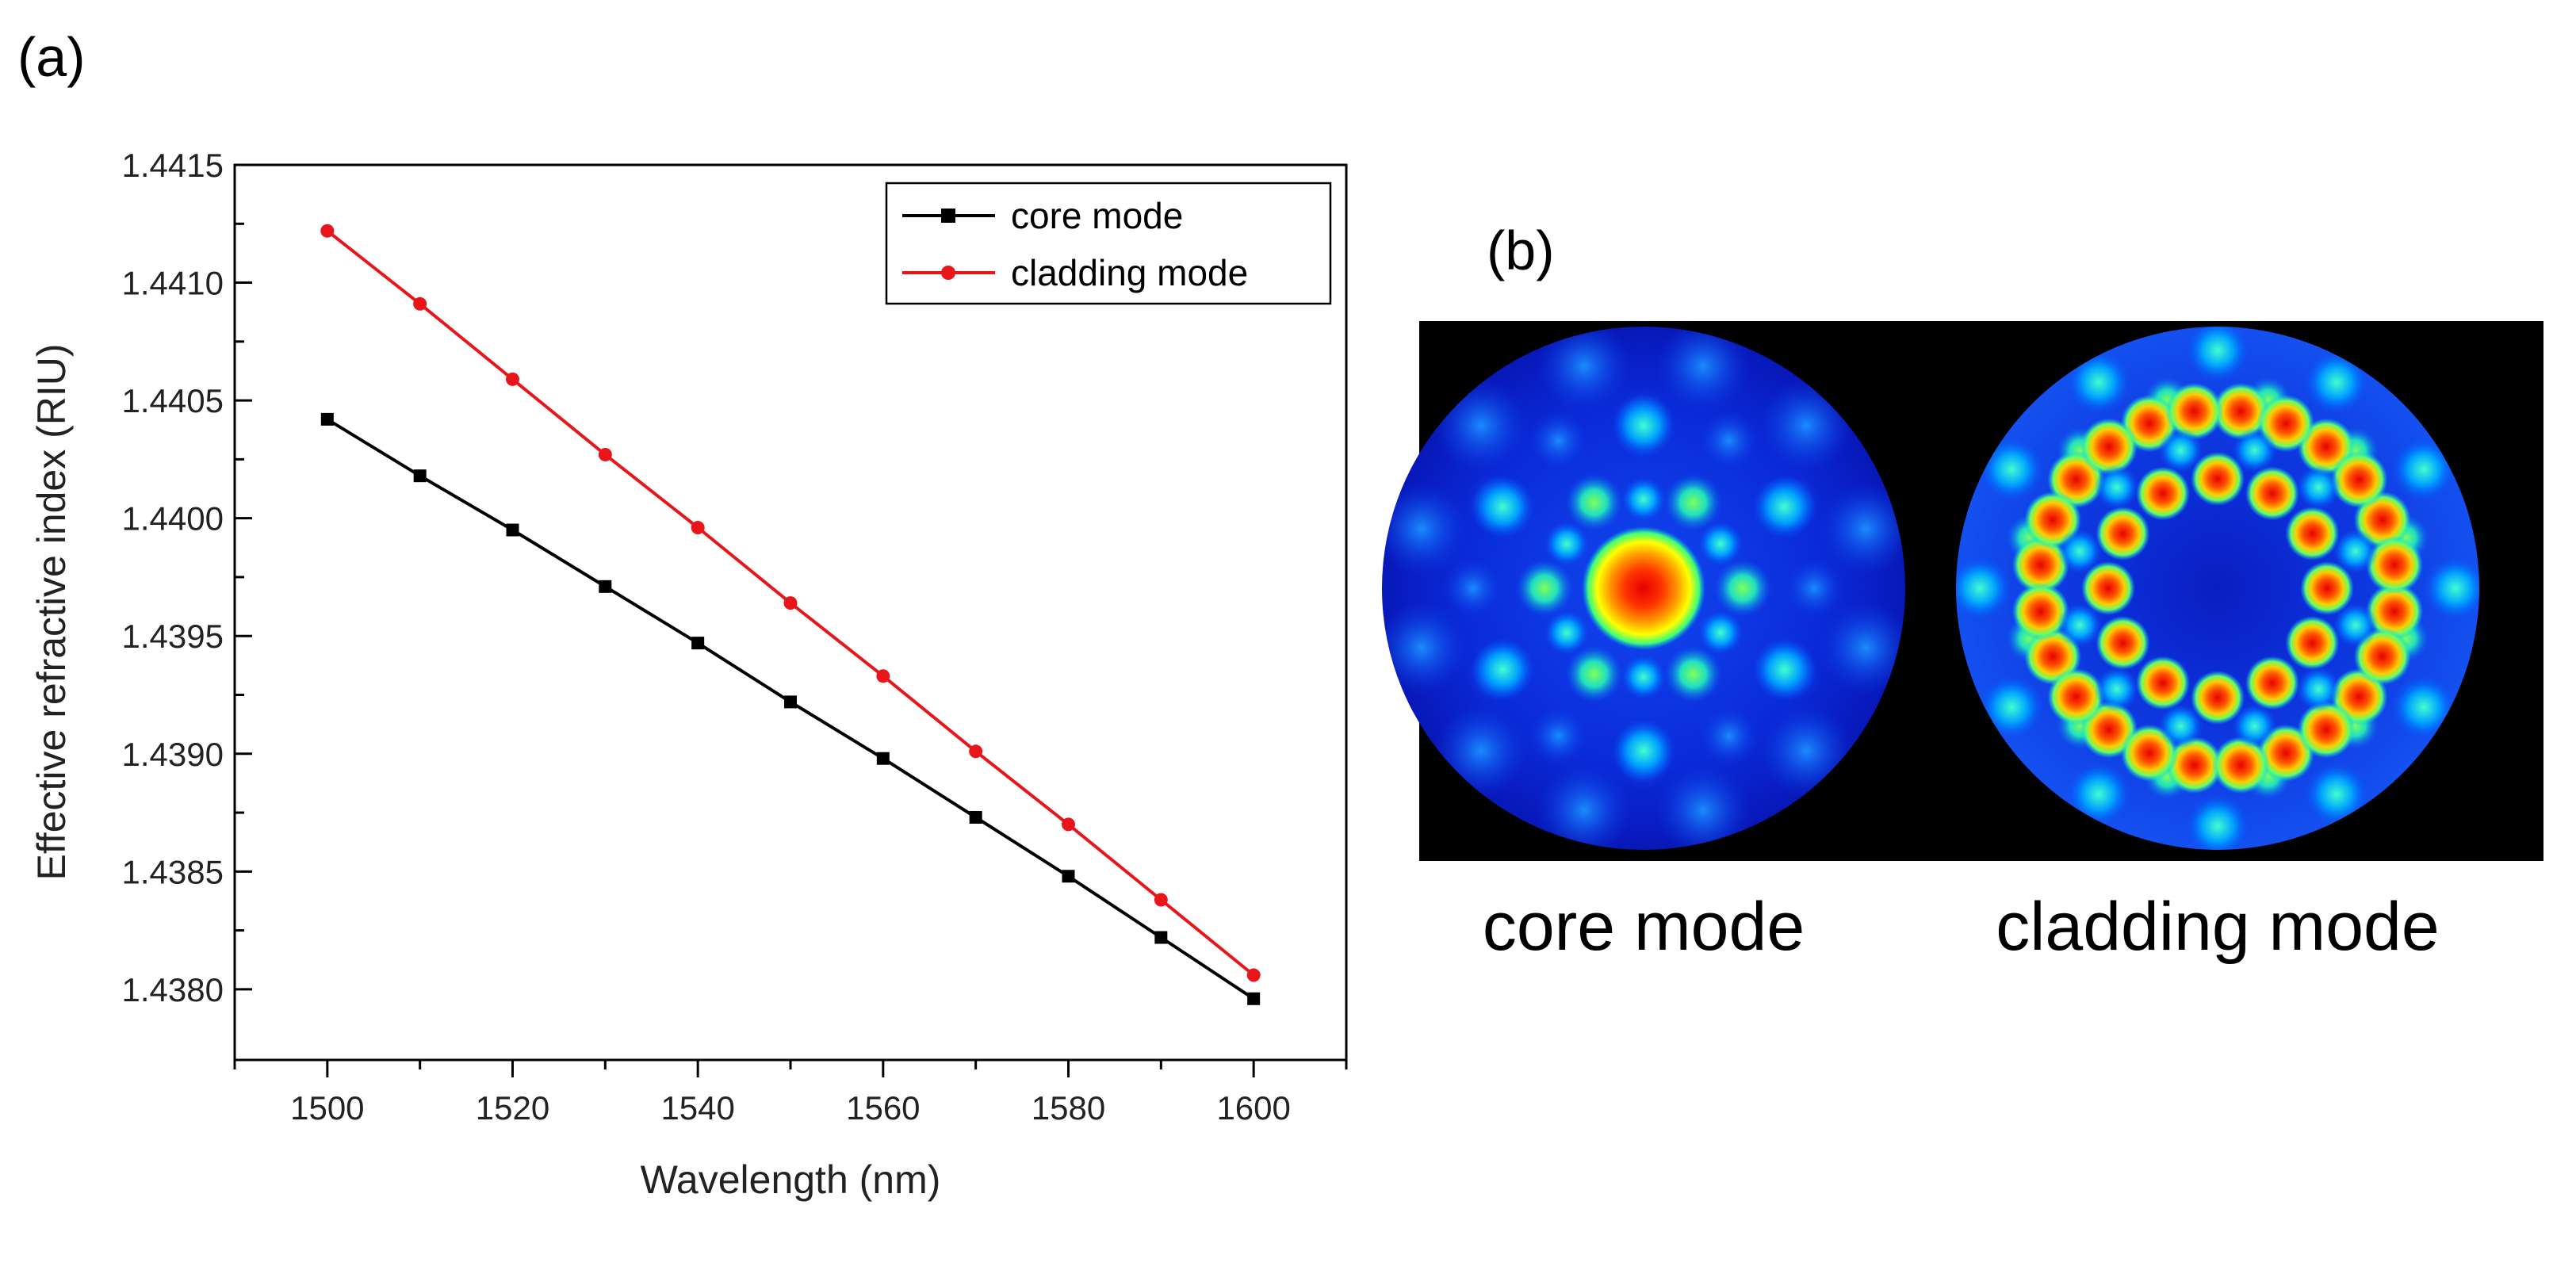 The width and height of the screenshot is (2576, 1274). I want to click on y-tick-label: 1.4405, so click(173, 400).